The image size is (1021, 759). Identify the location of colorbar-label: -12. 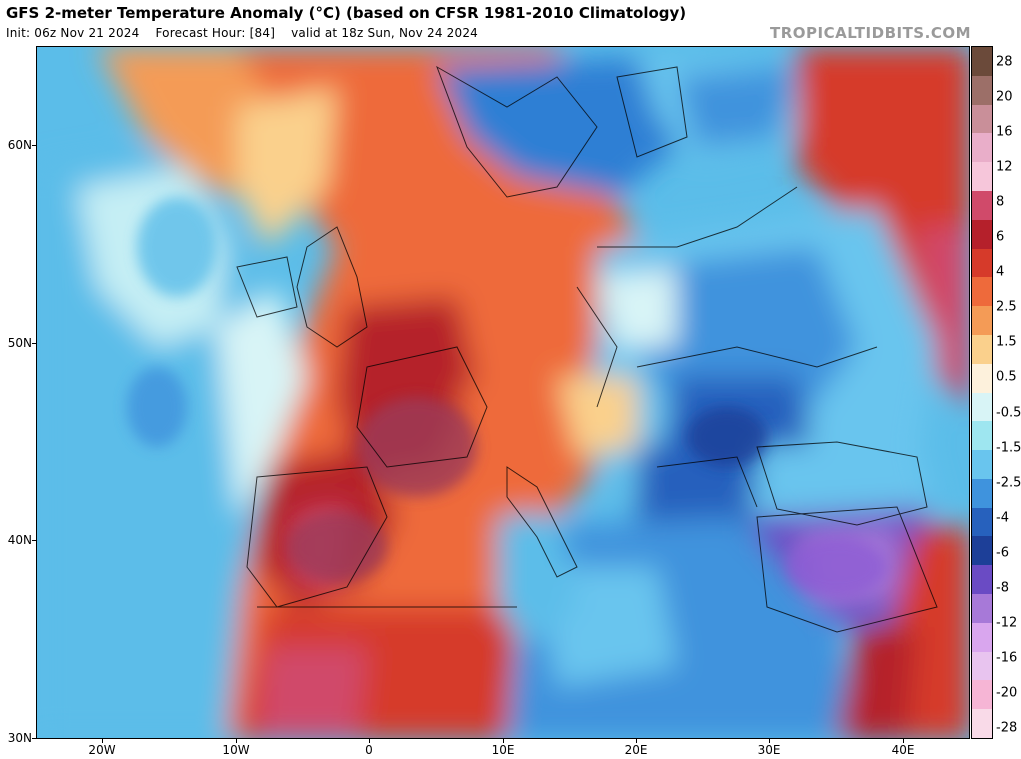
(1007, 623).